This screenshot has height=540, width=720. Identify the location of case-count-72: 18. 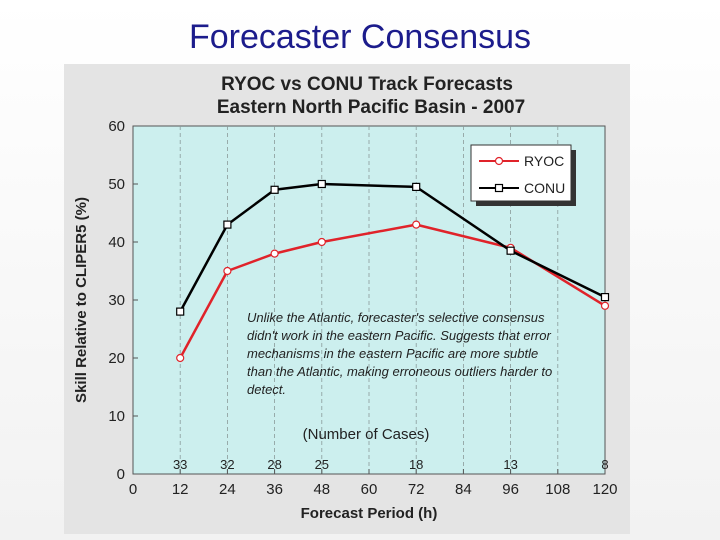
(416, 464).